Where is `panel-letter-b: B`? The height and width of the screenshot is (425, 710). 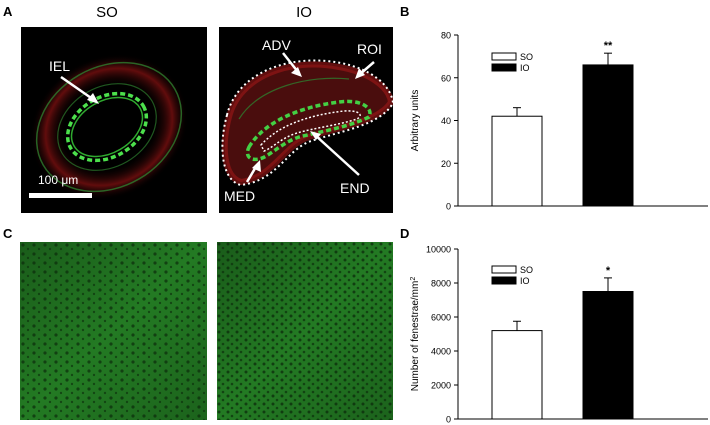
panel-letter-b: B is located at coordinates (405, 11).